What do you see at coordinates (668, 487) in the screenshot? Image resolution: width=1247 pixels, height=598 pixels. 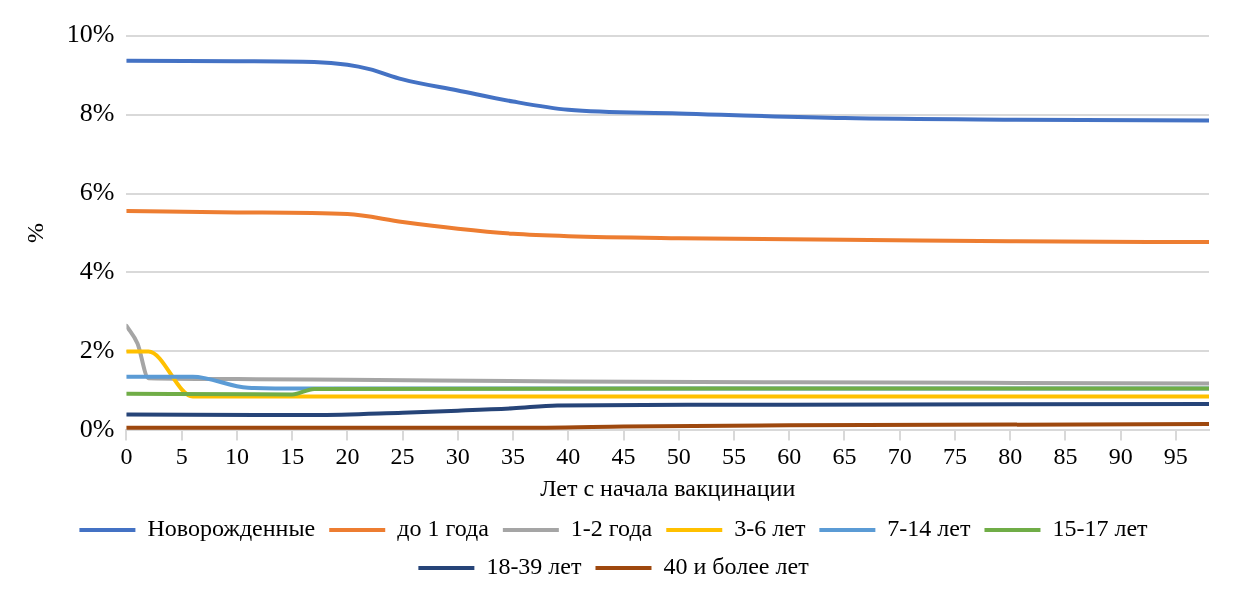 I see `x-axis-title: Лет с начала вакцинации` at bounding box center [668, 487].